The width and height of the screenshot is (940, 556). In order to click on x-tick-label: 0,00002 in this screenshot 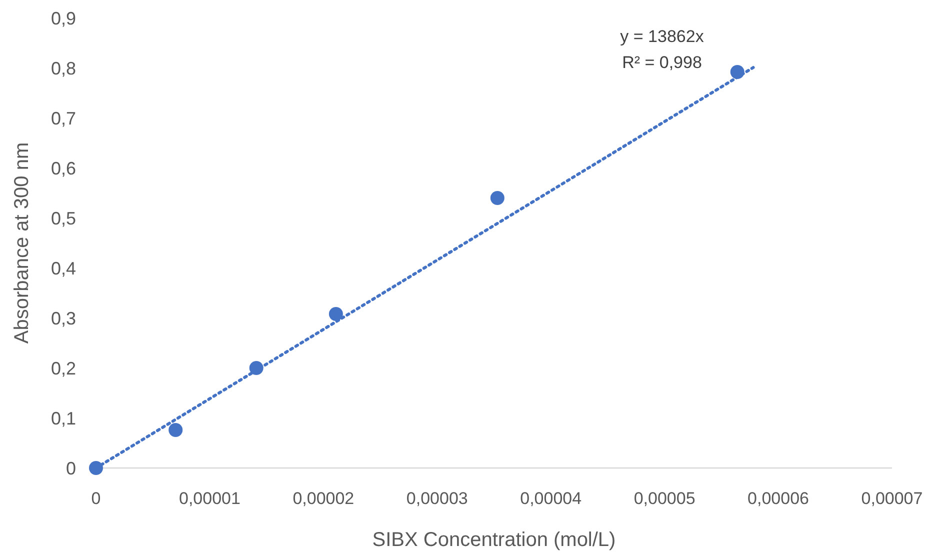, I will do `click(323, 498)`.